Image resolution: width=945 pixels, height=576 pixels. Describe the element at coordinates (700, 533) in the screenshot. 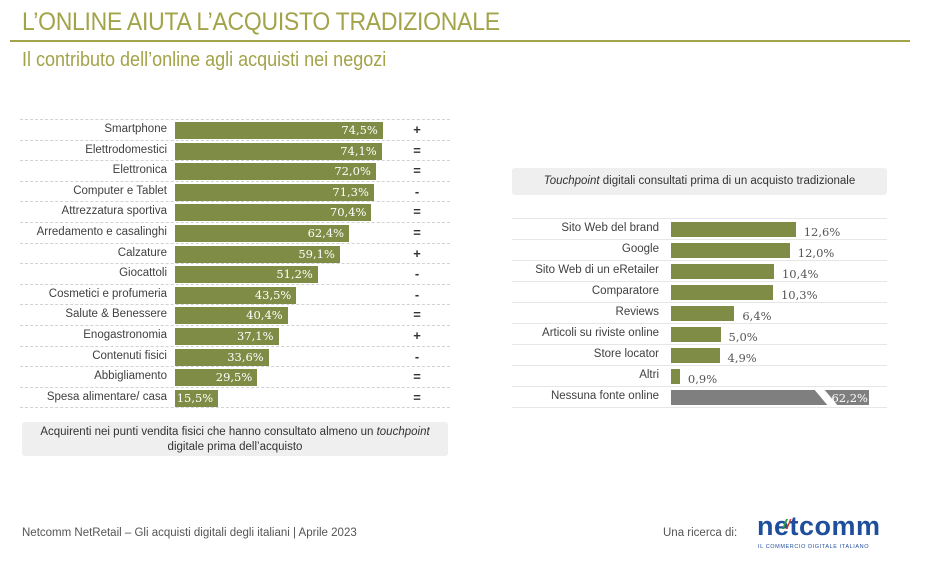

I see `research-label: Una ricerca di:` at that location.